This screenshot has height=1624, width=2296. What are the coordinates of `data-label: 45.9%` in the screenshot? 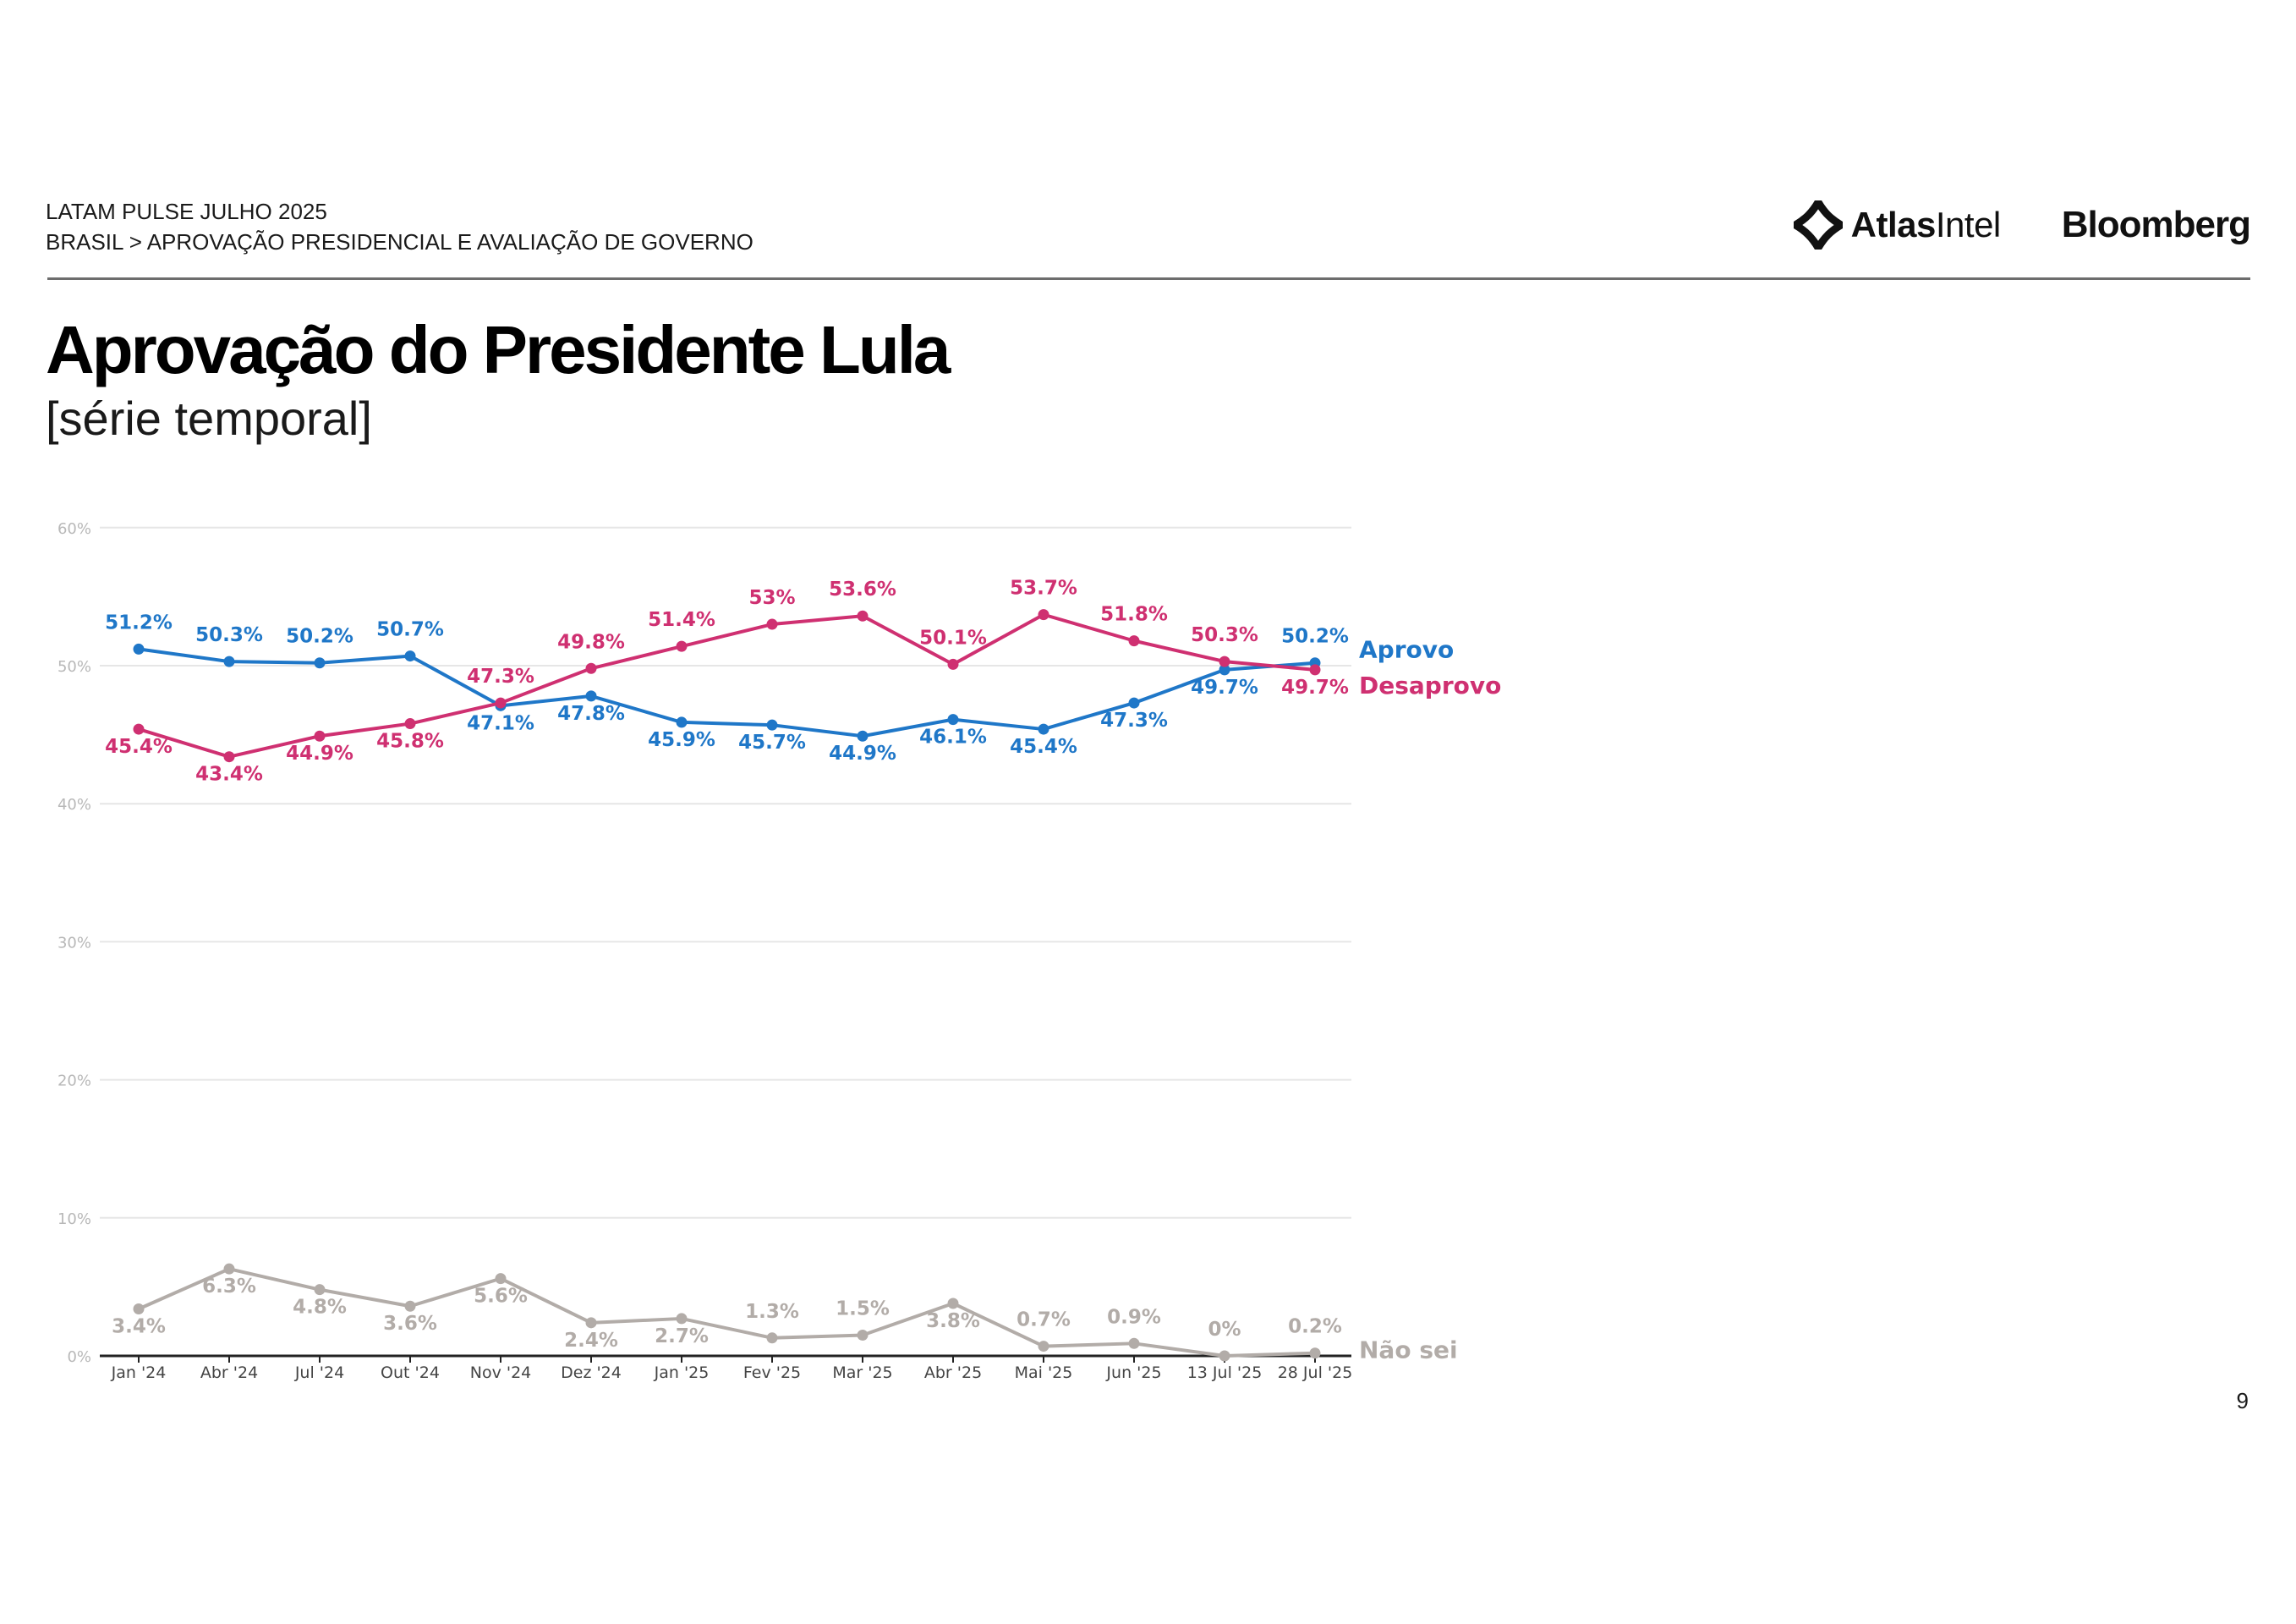 It's located at (682, 740).